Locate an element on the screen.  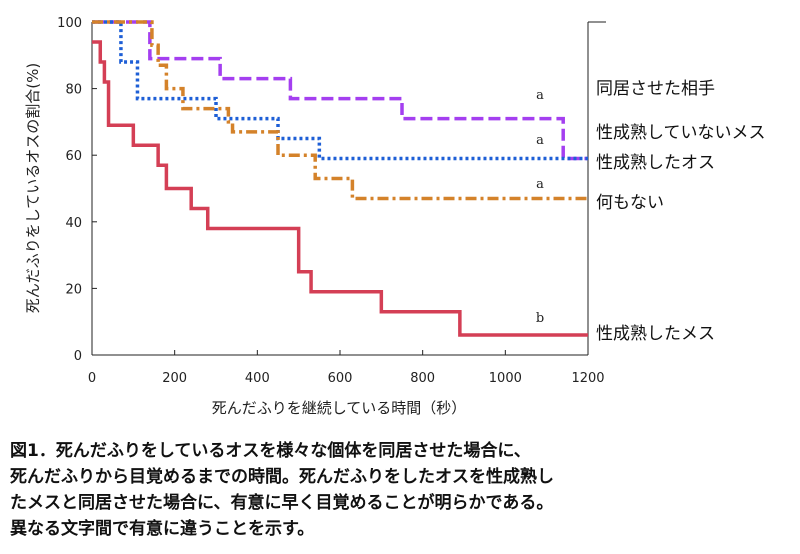
y-tick-label: 100 is located at coordinates (69, 23).